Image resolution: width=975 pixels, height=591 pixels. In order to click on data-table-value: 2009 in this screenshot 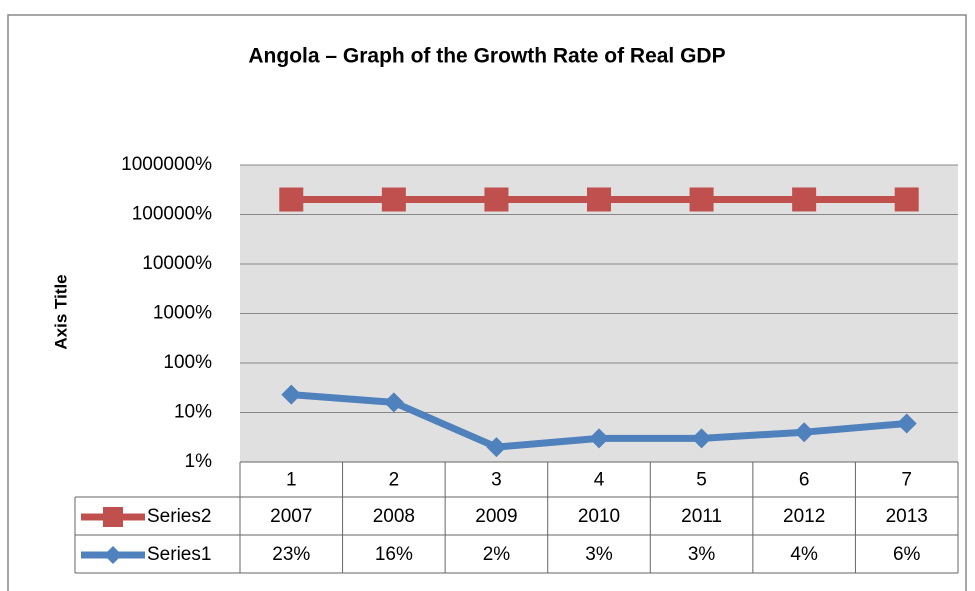, I will do `click(496, 516)`.